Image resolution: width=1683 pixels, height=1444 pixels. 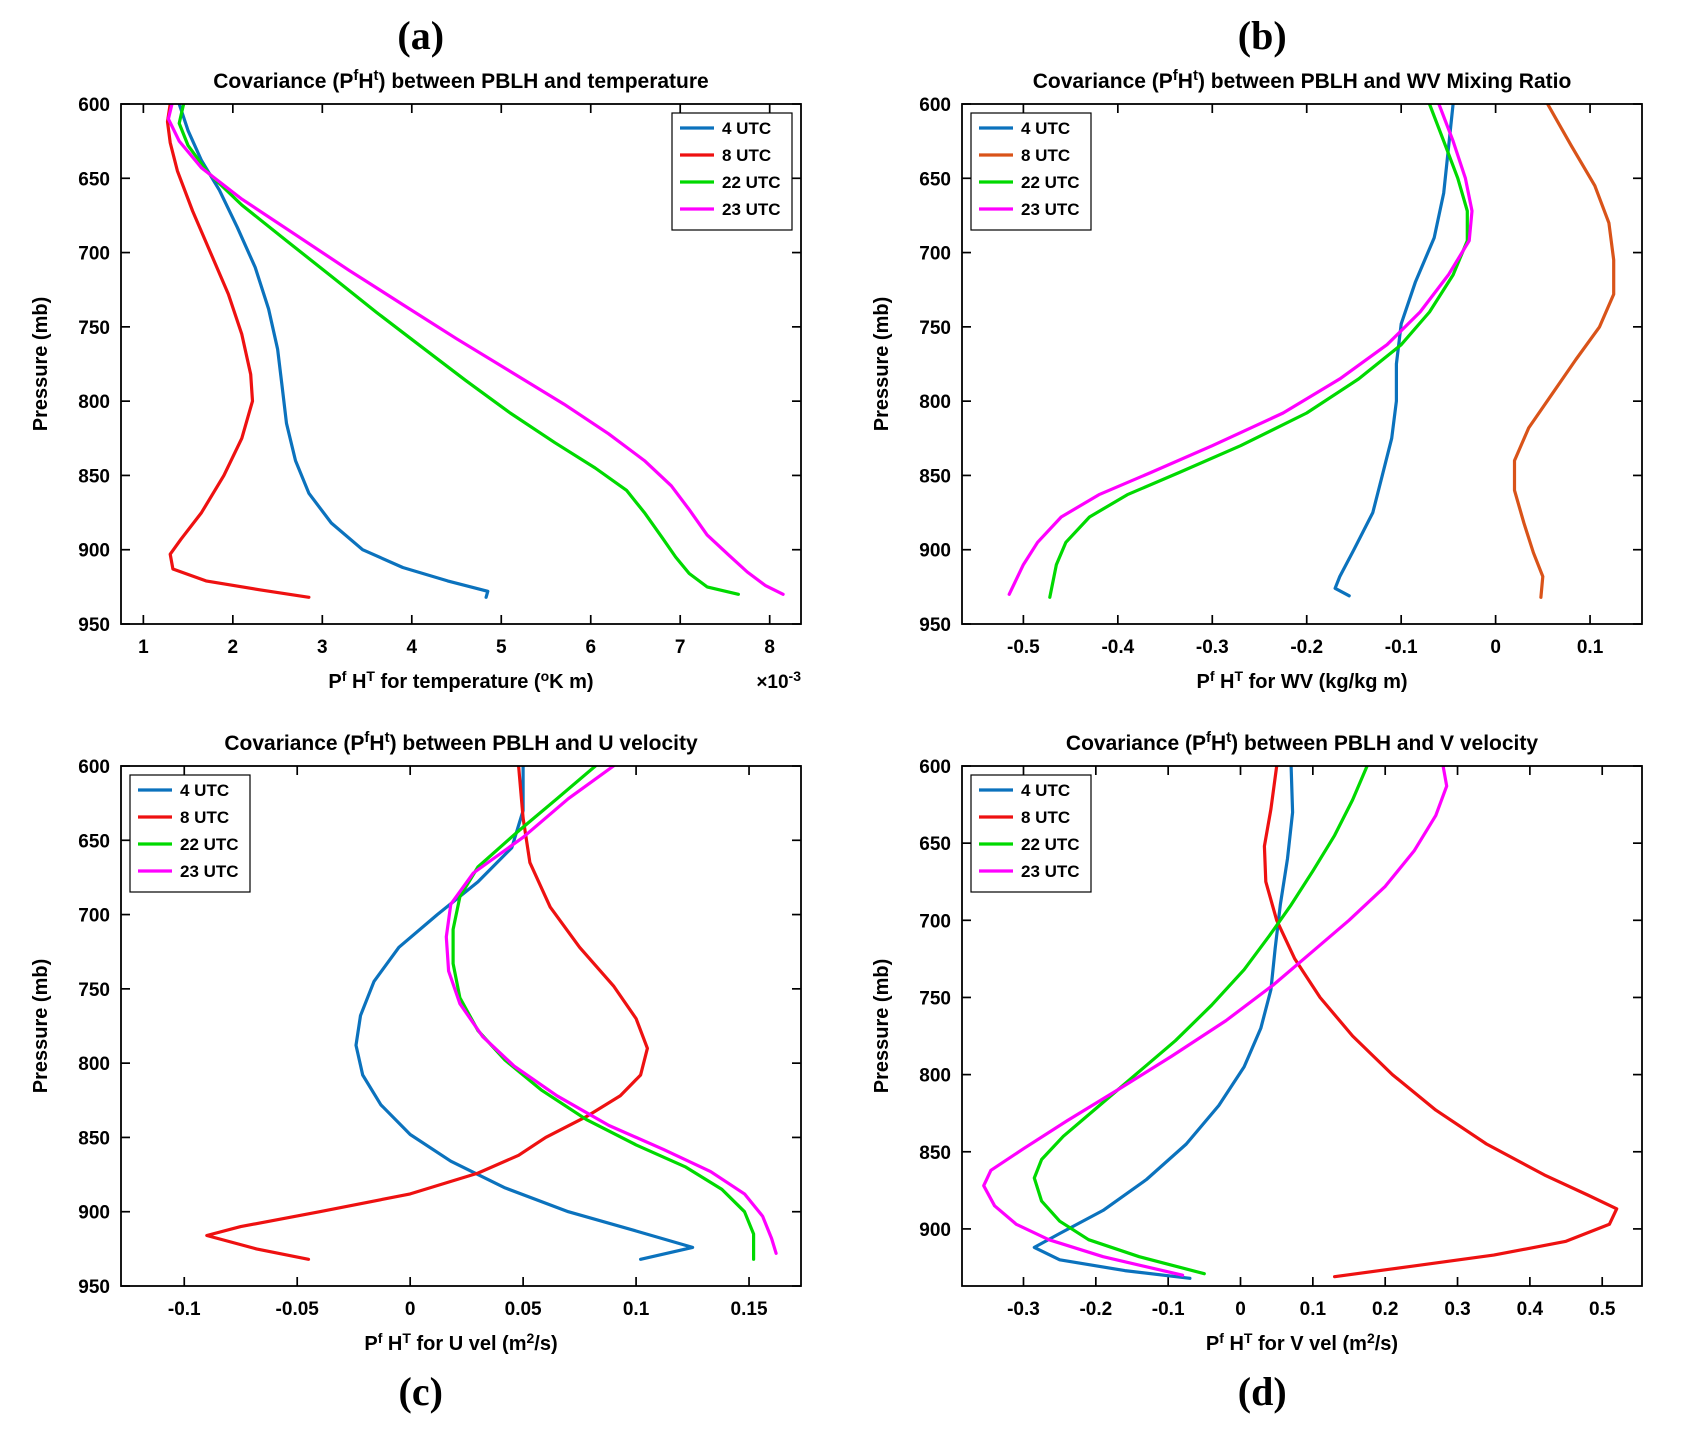 I want to click on x-axis-label: Pf HT for WV (kg/kg m), so click(x=1301, y=680).